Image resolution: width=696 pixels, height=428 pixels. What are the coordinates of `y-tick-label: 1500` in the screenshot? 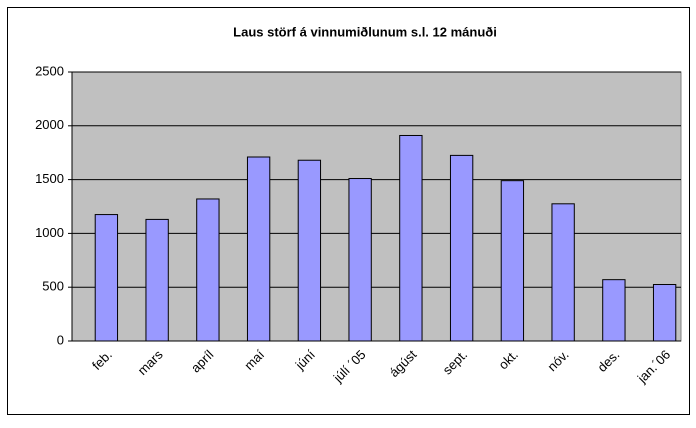 It's located at (49, 178).